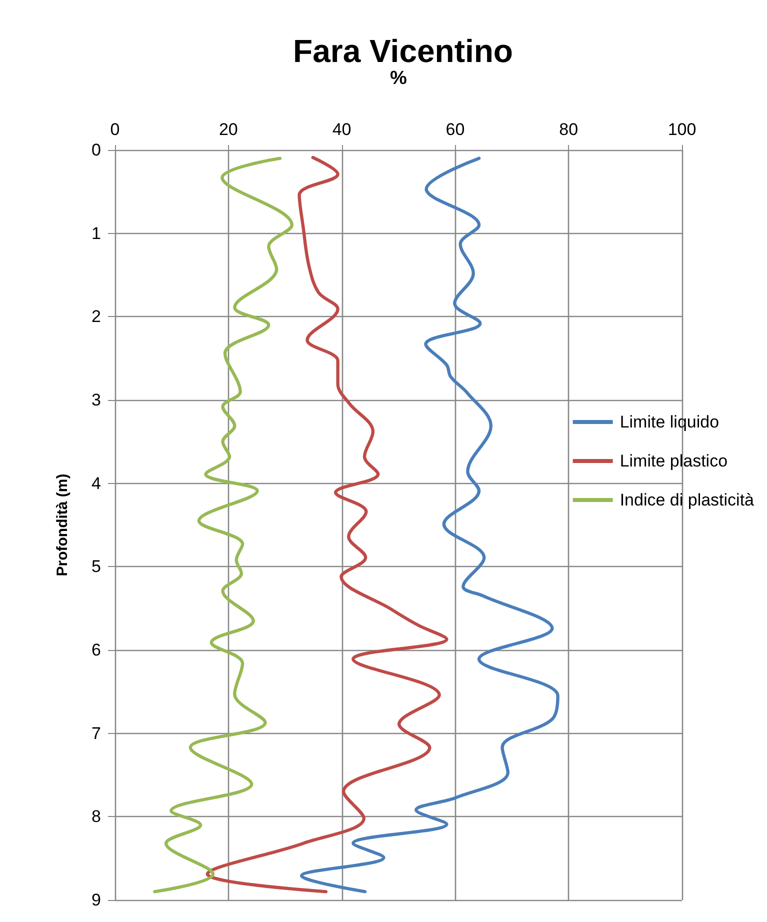 This screenshot has width=767, height=922. What do you see at coordinates (96, 233) in the screenshot?
I see `y-tick-label: 1` at bounding box center [96, 233].